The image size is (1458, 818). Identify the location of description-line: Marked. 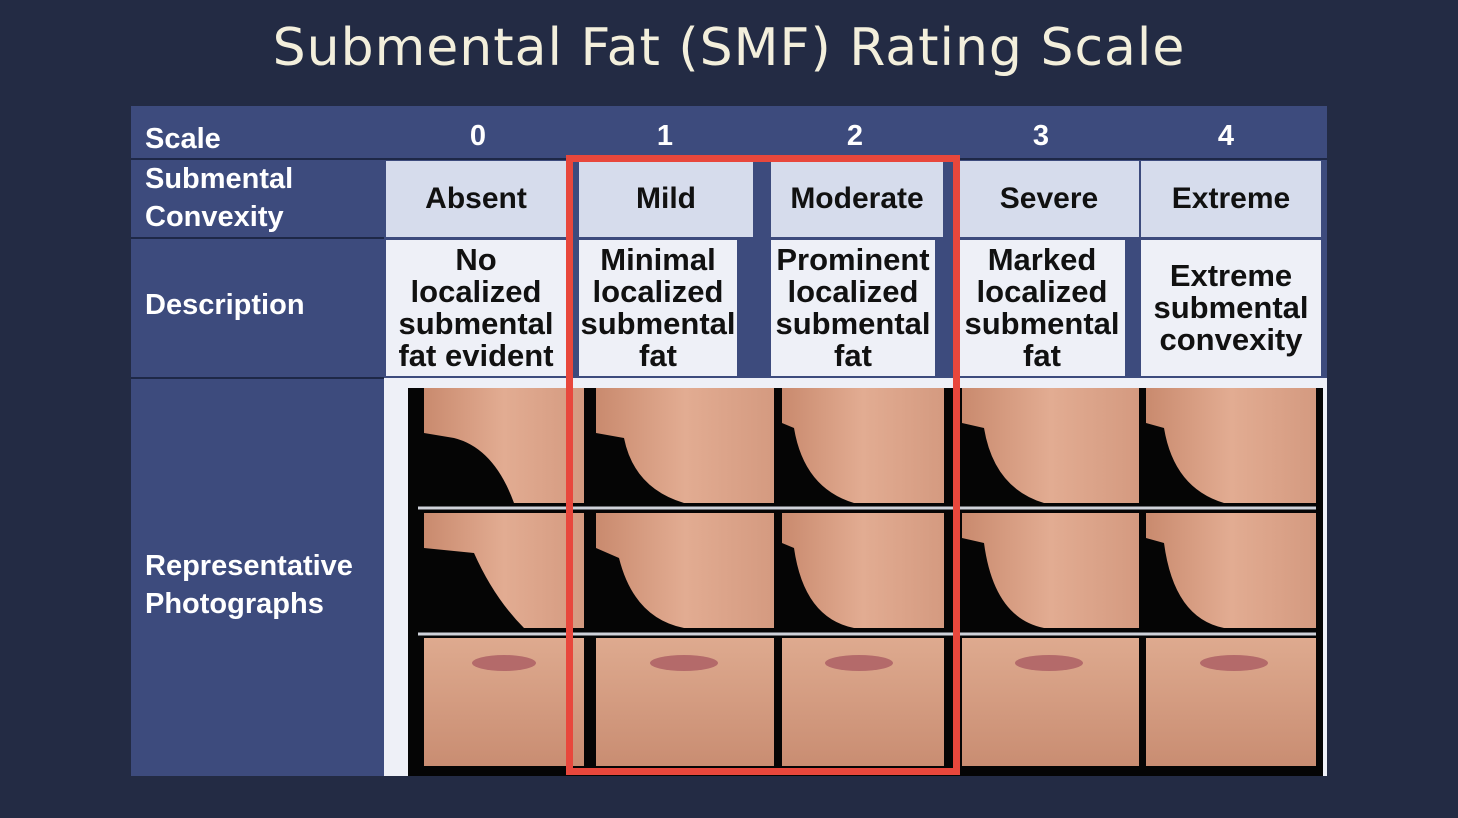
(1042, 259).